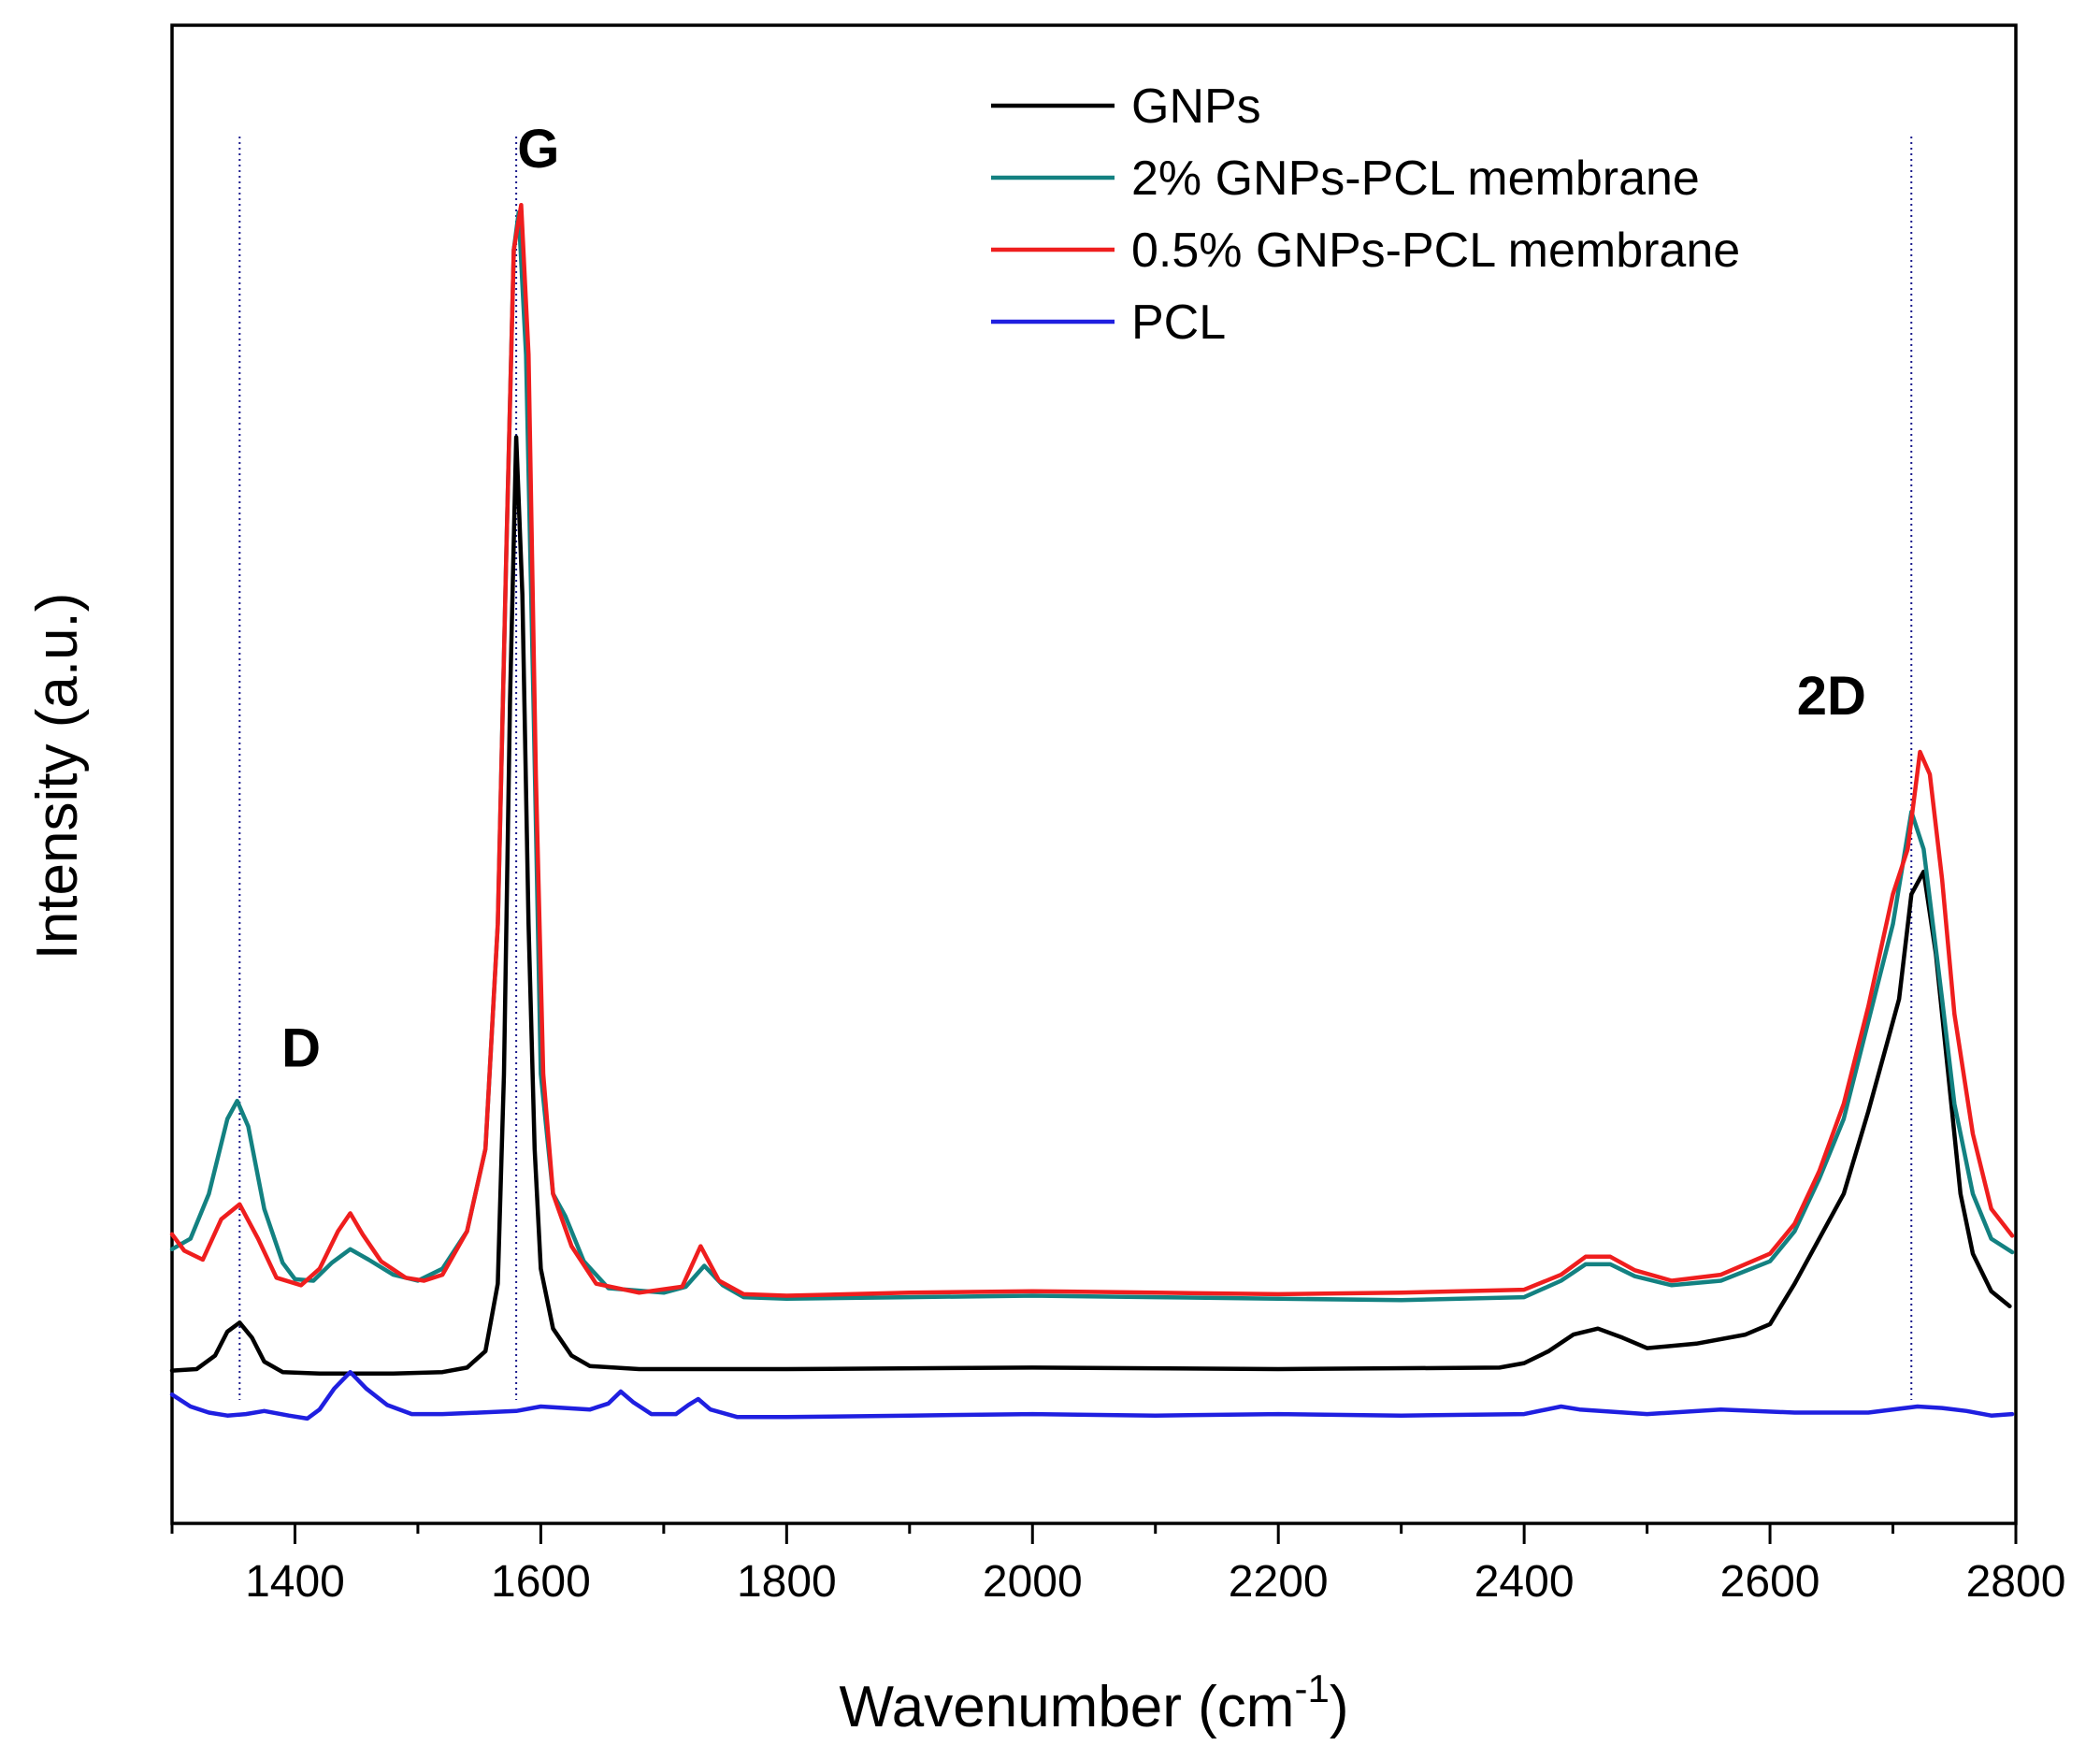  What do you see at coordinates (1524, 1582) in the screenshot?
I see `x-tick-label-5: 2400` at bounding box center [1524, 1582].